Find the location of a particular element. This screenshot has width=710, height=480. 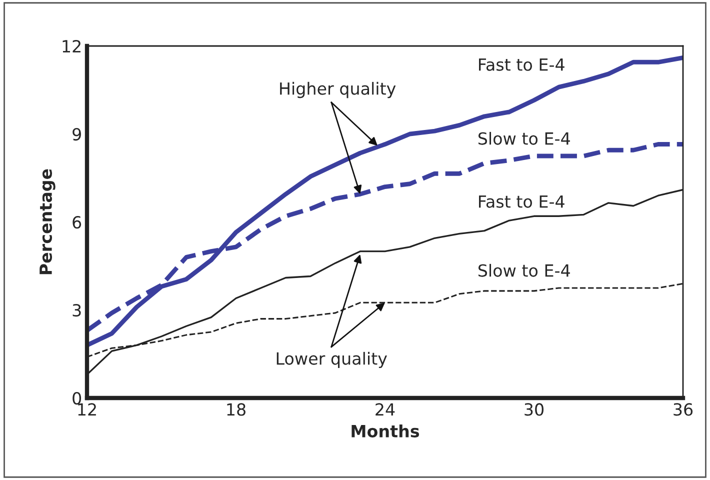

y-tick-label: 6 is located at coordinates (77, 222).